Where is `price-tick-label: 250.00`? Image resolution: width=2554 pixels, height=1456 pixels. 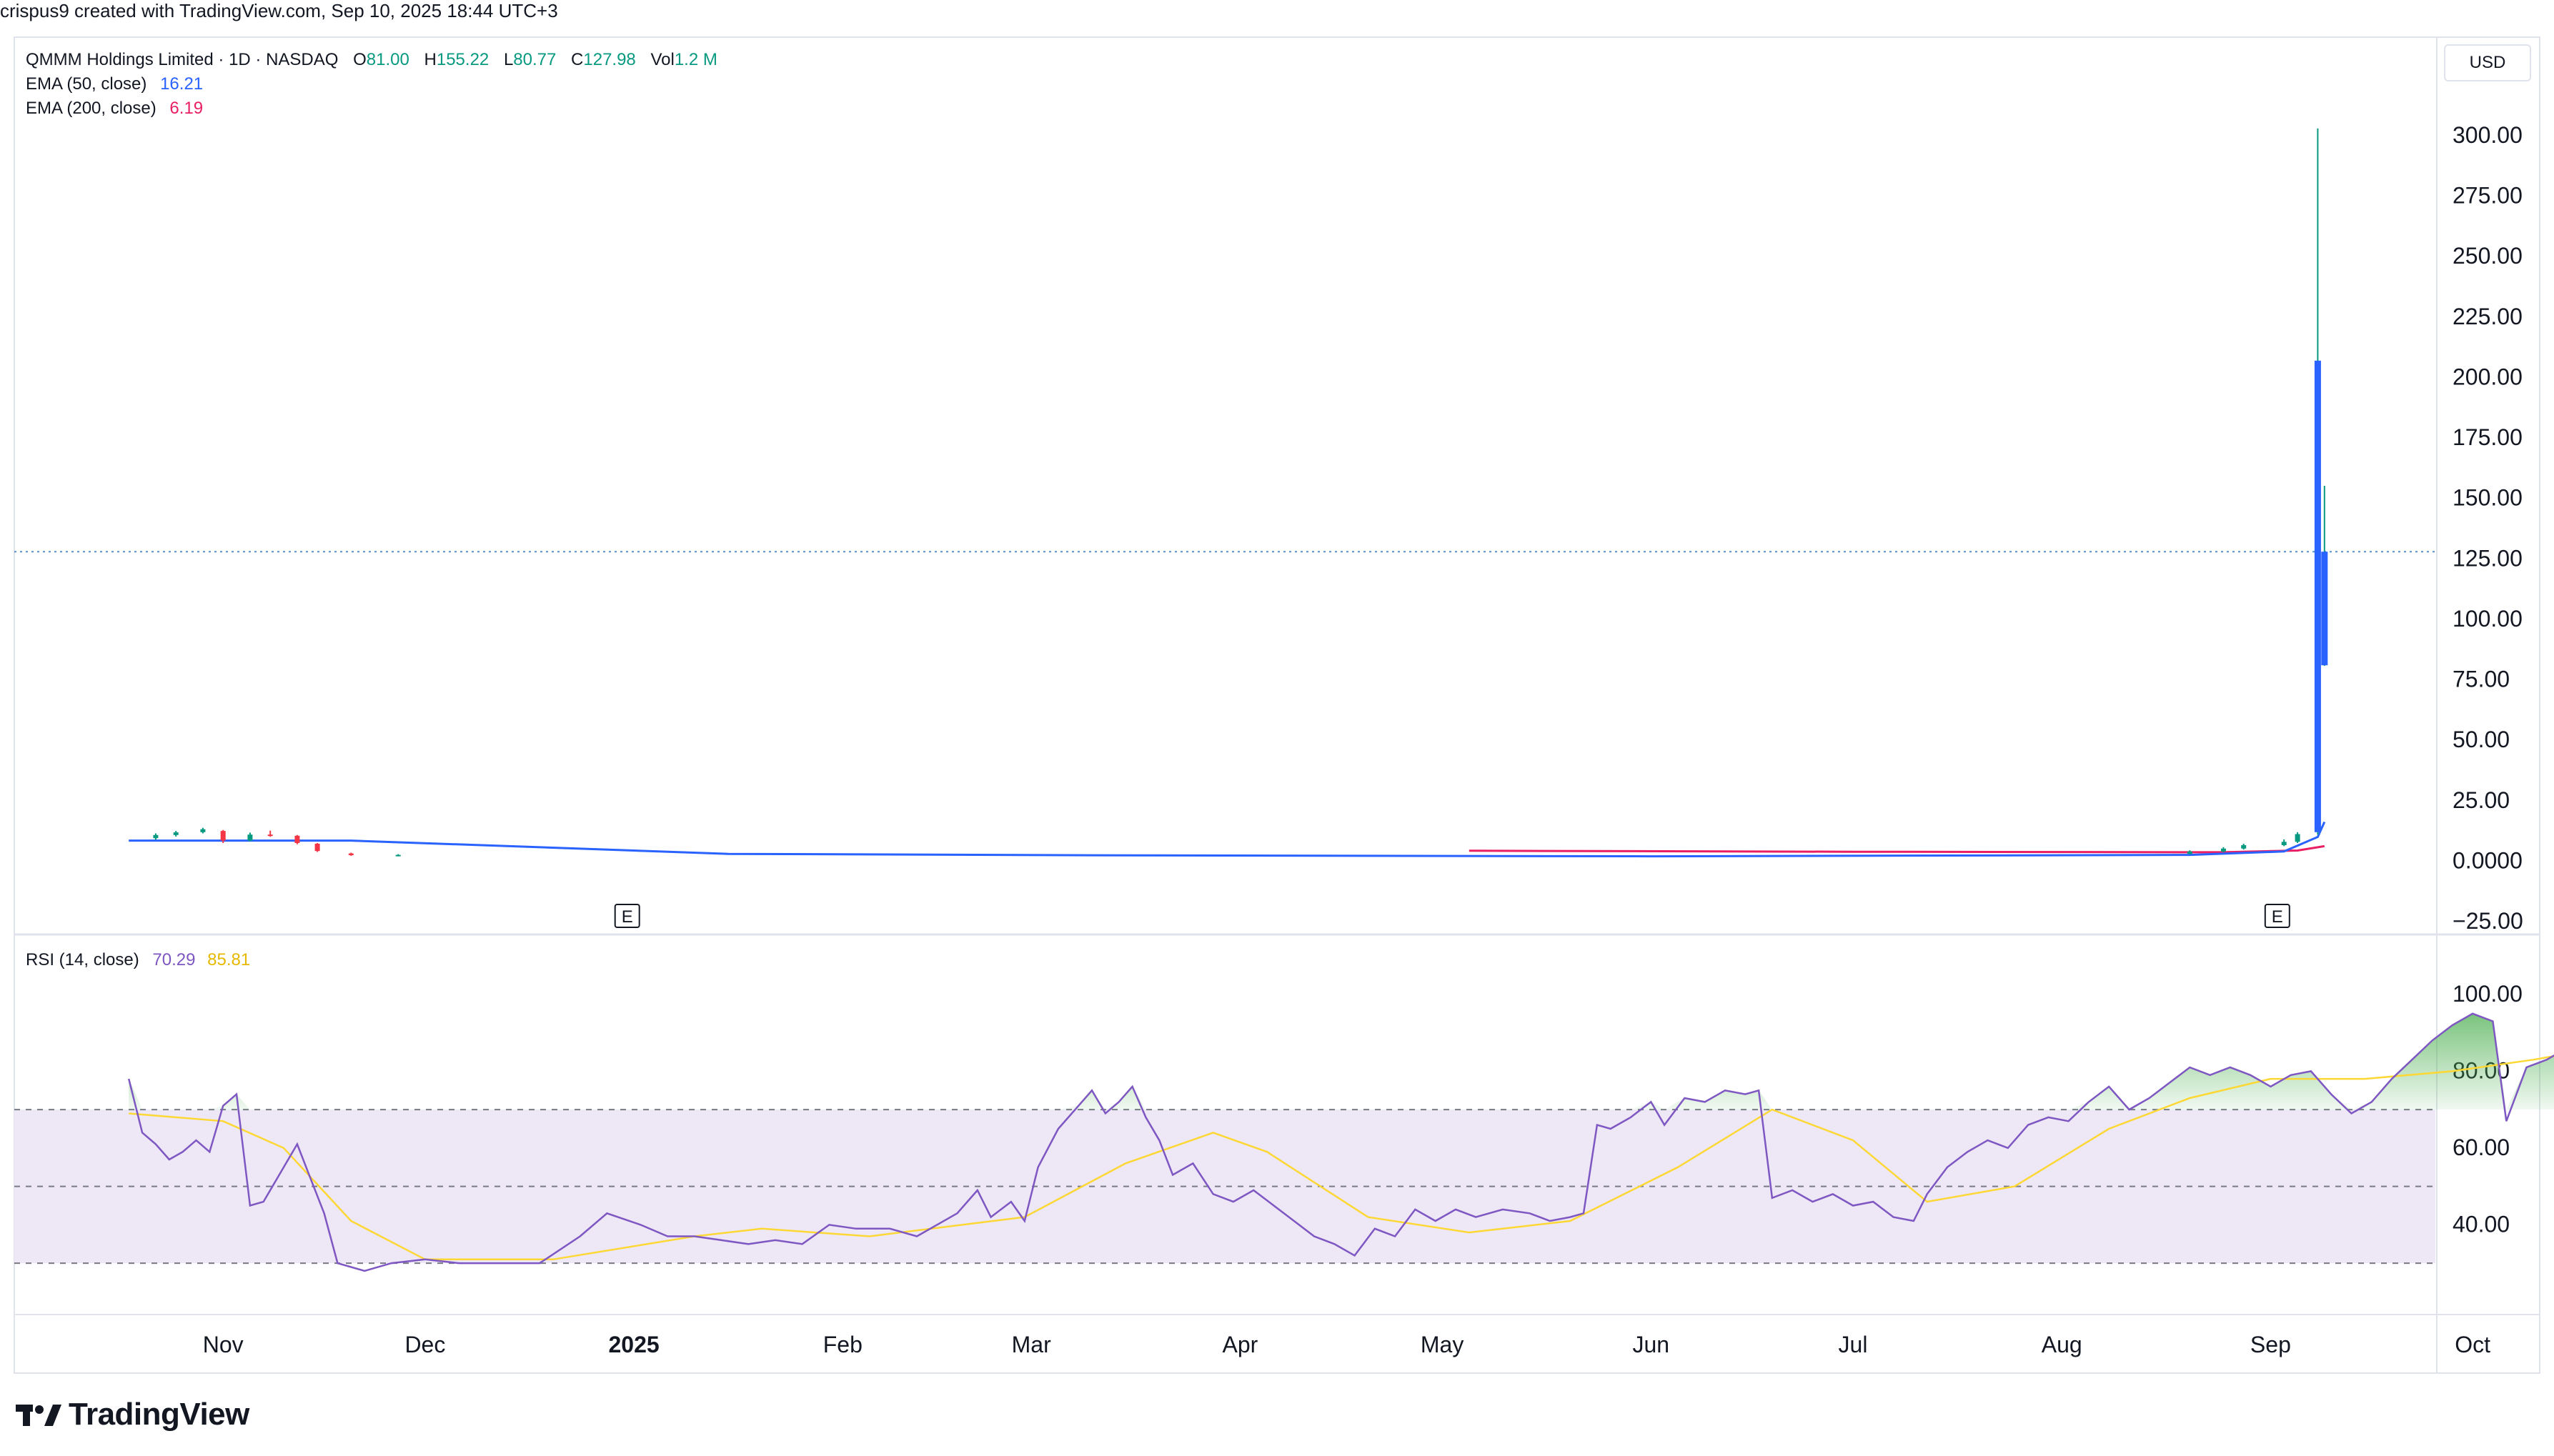 price-tick-label: 250.00 is located at coordinates (2488, 256).